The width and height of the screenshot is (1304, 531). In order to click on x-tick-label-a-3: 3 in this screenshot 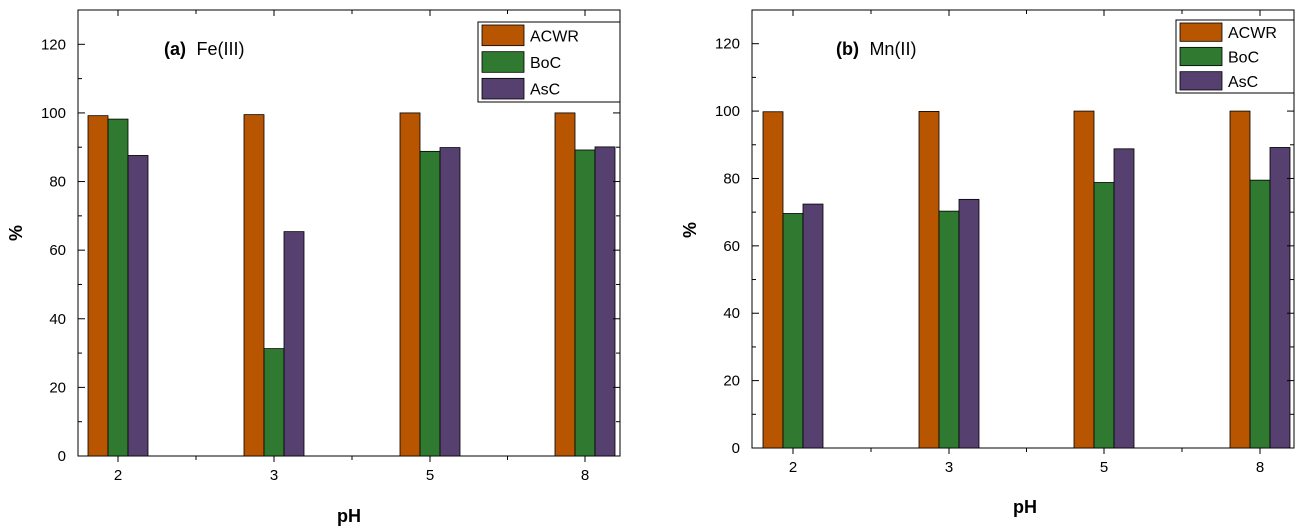, I will do `click(274, 475)`.